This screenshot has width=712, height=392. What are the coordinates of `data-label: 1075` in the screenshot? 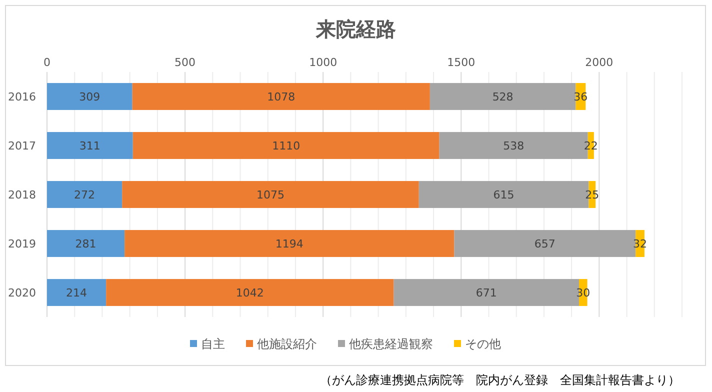 It's located at (270, 195).